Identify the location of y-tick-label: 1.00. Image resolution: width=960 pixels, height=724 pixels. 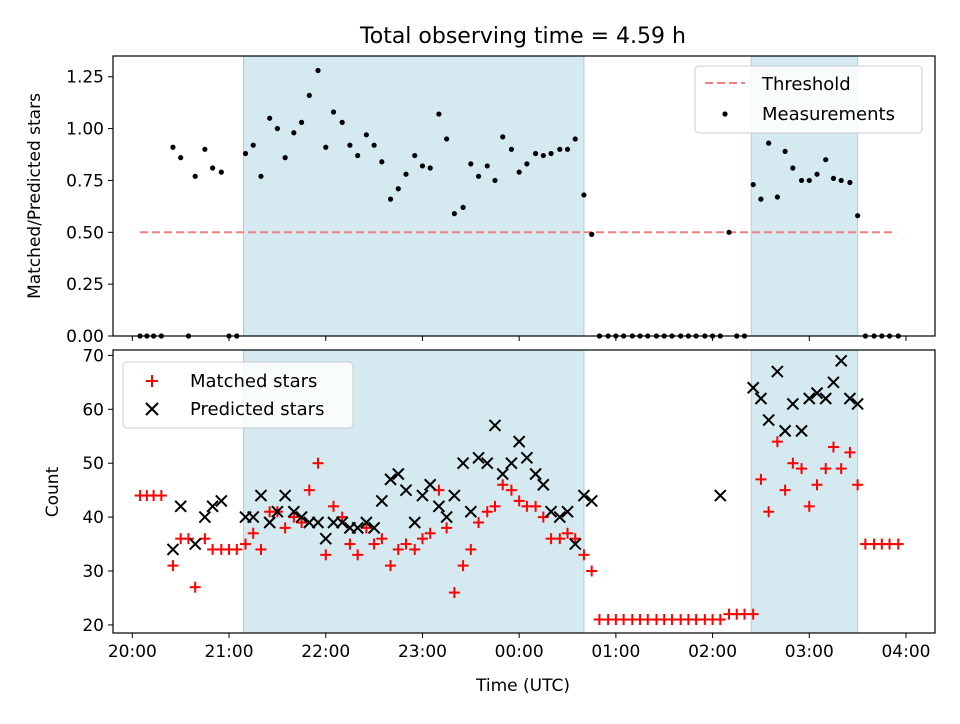
(85, 130).